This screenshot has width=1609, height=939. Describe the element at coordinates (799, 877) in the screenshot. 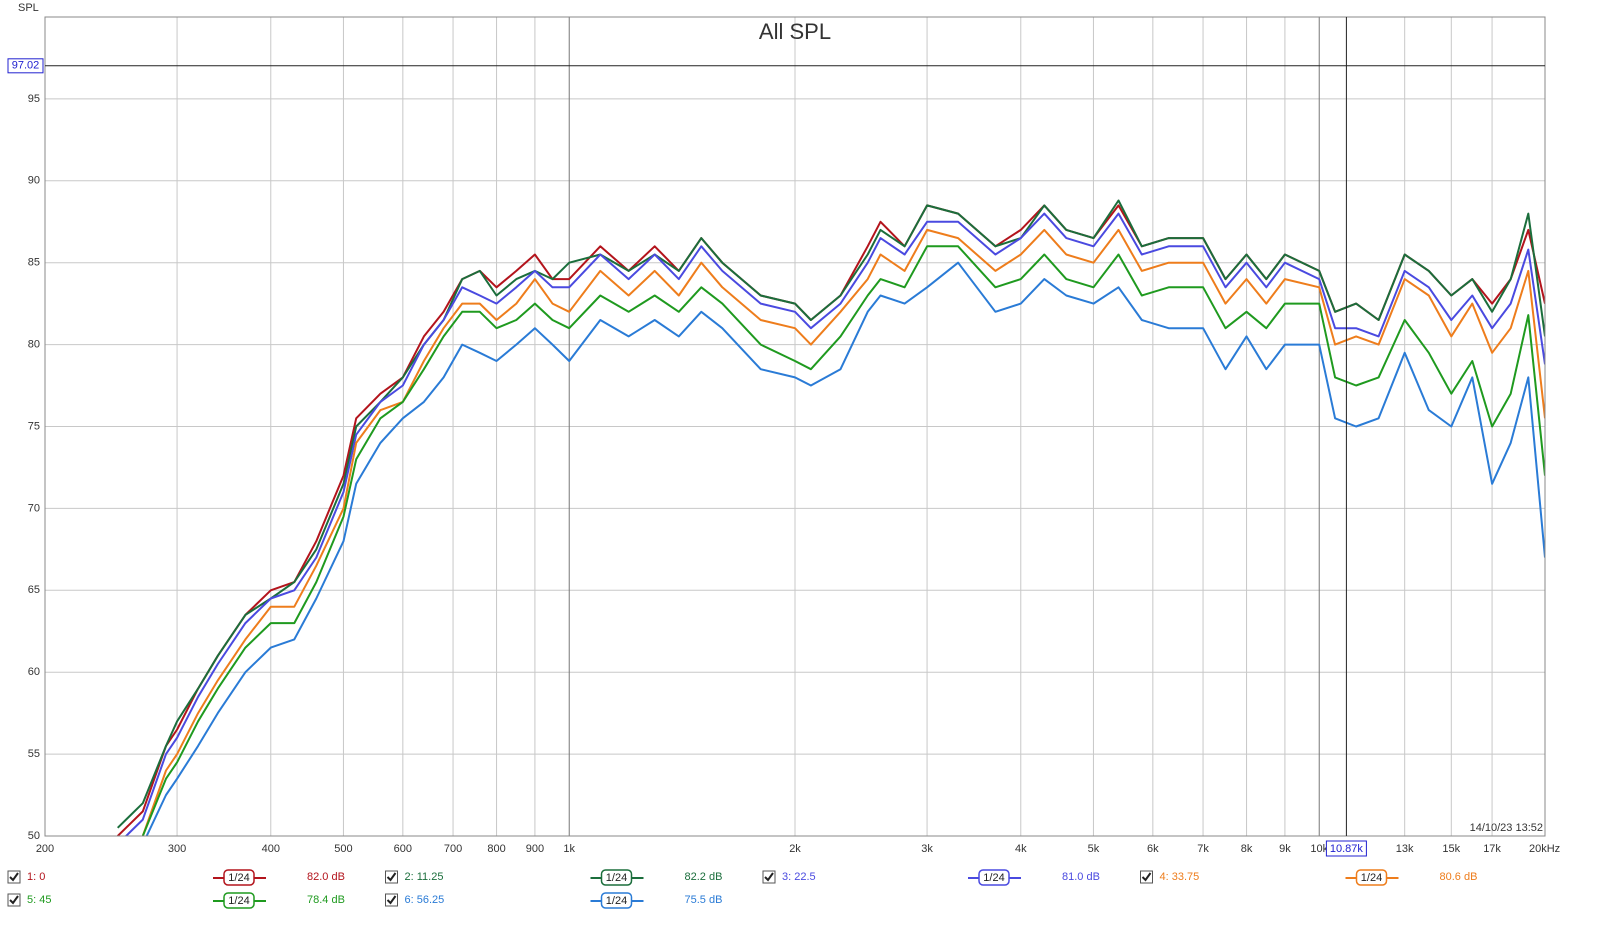

I see `legend-name: 3: 22.5` at that location.